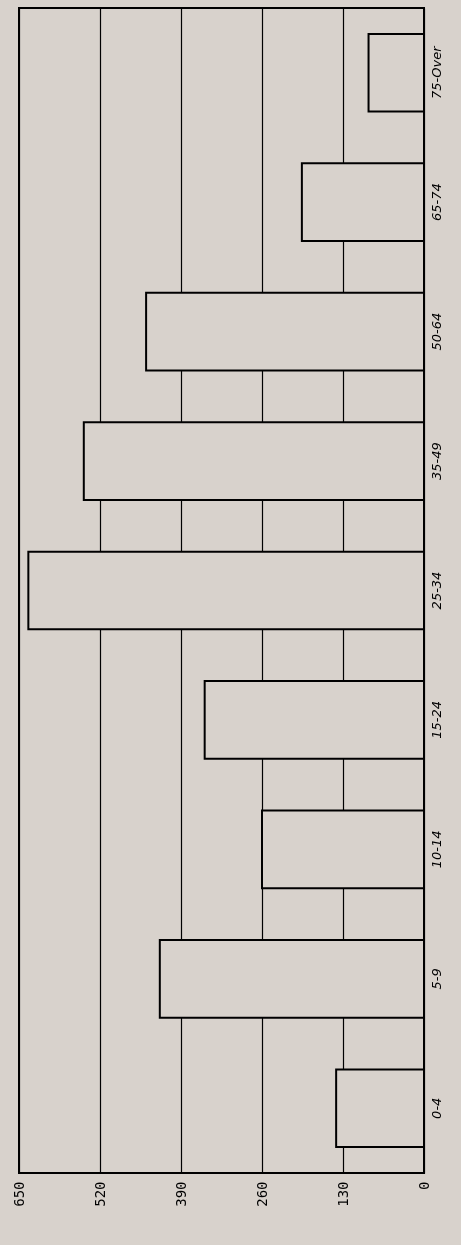 The width and height of the screenshot is (461, 1245). Describe the element at coordinates (436, 461) in the screenshot. I see `y-tick-label: 35-49` at that location.